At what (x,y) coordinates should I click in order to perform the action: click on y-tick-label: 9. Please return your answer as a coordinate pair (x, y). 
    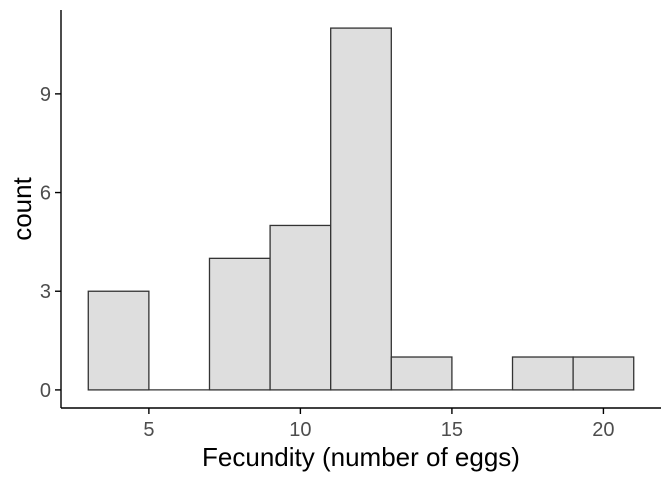
    Looking at the image, I should click on (45, 95).